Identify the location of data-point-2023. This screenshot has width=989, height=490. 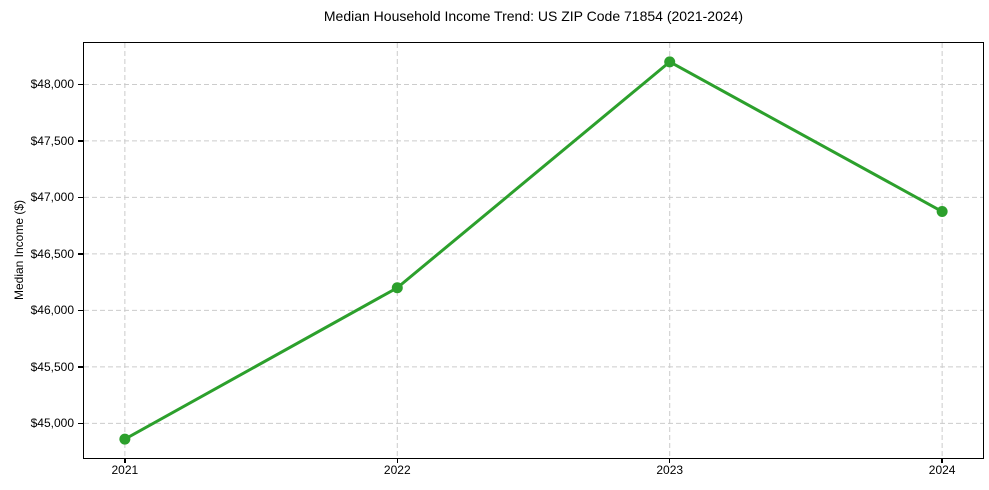
(669, 61).